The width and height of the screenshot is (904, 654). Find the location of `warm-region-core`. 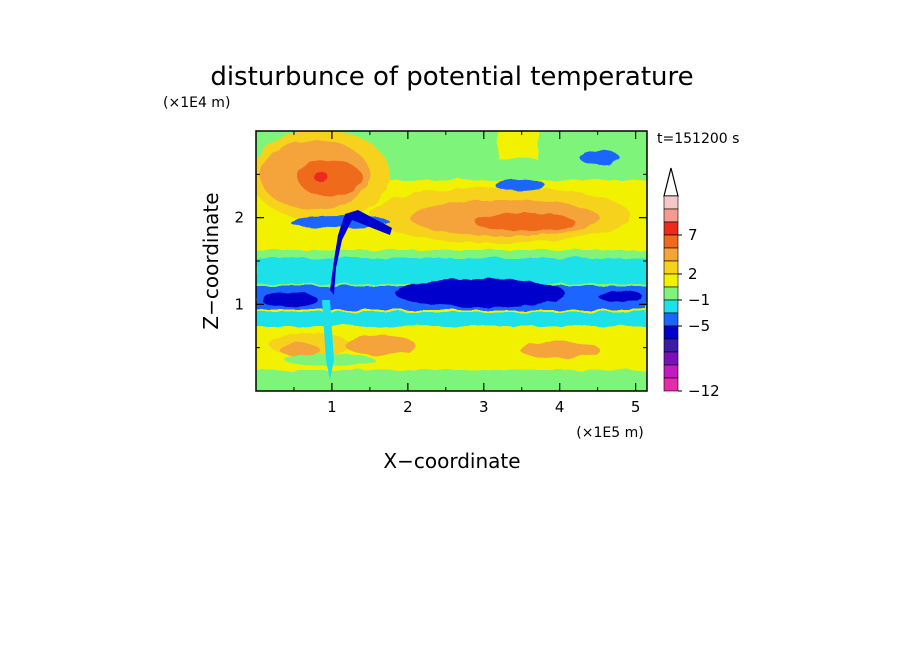

warm-region-core is located at coordinates (320, 176).